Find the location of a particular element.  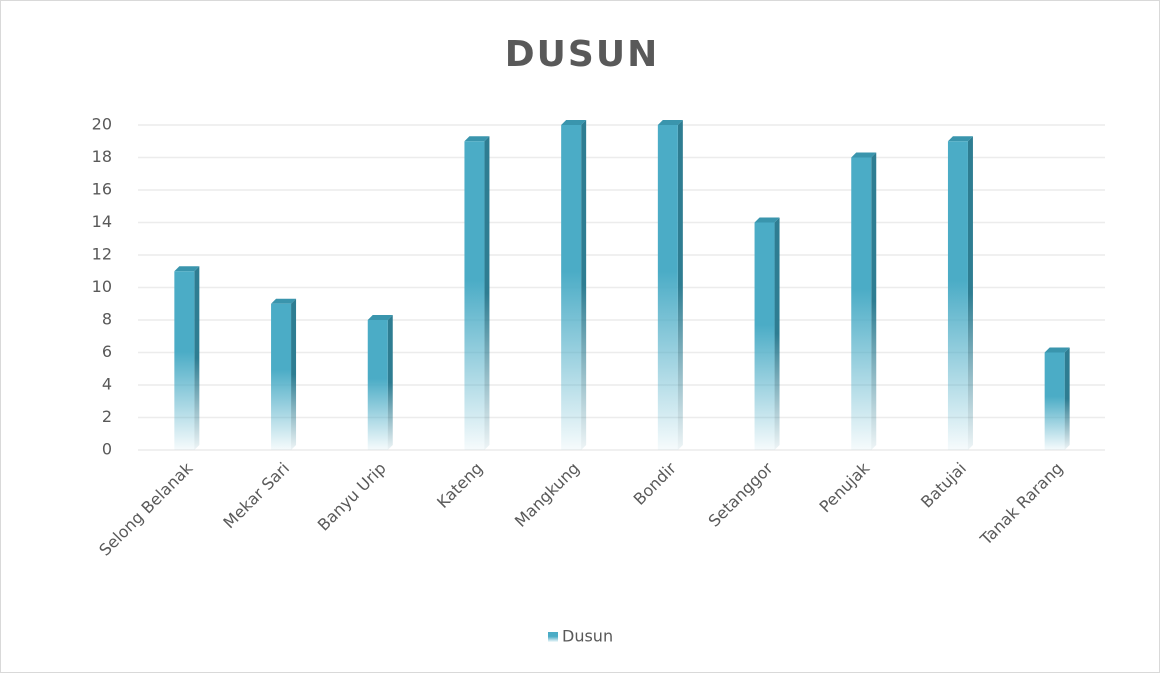

y-tick-label: 14 is located at coordinates (102, 221).